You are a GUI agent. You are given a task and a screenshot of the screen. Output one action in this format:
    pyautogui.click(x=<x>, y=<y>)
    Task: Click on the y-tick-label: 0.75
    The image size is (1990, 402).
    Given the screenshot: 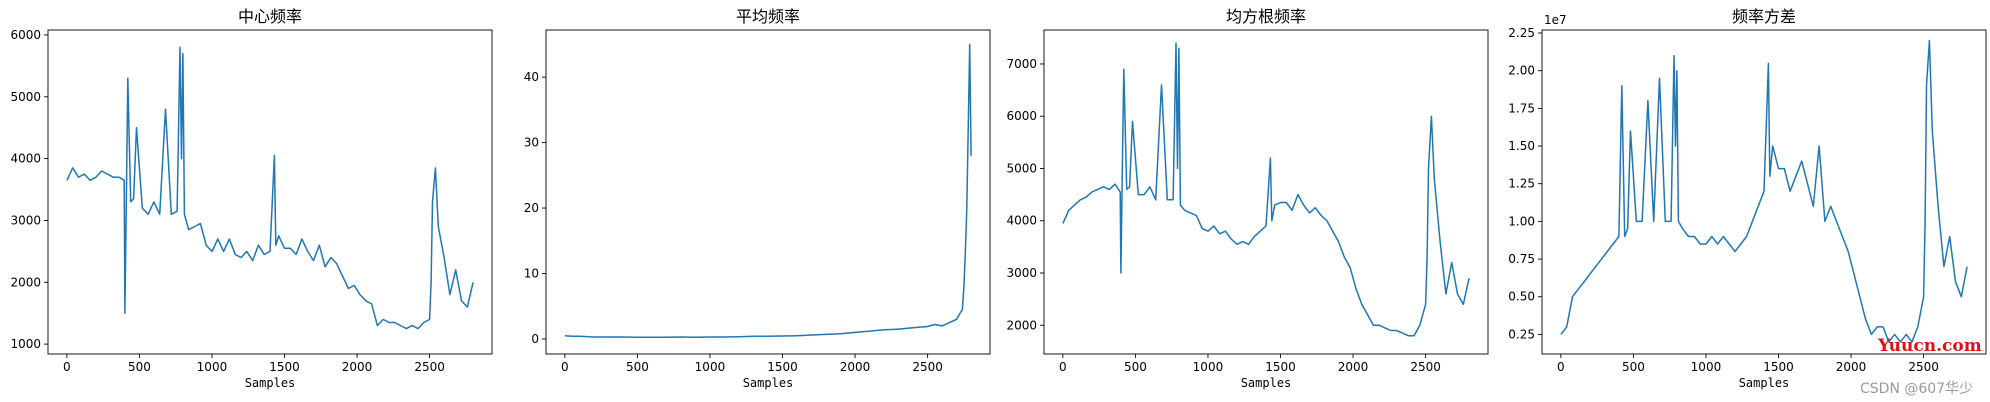 What is the action you would take?
    pyautogui.click(x=1521, y=259)
    